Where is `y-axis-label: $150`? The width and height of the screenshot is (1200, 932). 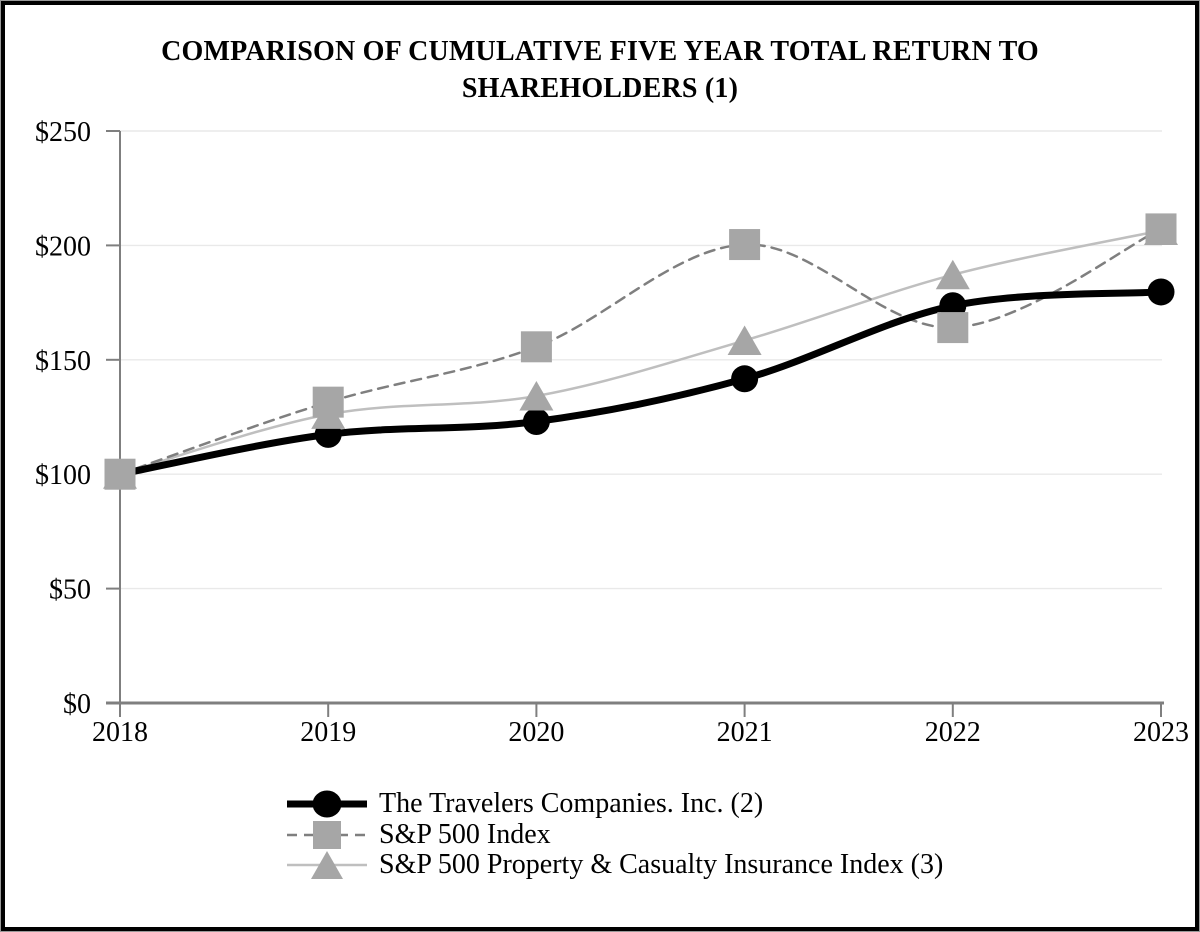 y-axis-label: $150 is located at coordinates (63, 361).